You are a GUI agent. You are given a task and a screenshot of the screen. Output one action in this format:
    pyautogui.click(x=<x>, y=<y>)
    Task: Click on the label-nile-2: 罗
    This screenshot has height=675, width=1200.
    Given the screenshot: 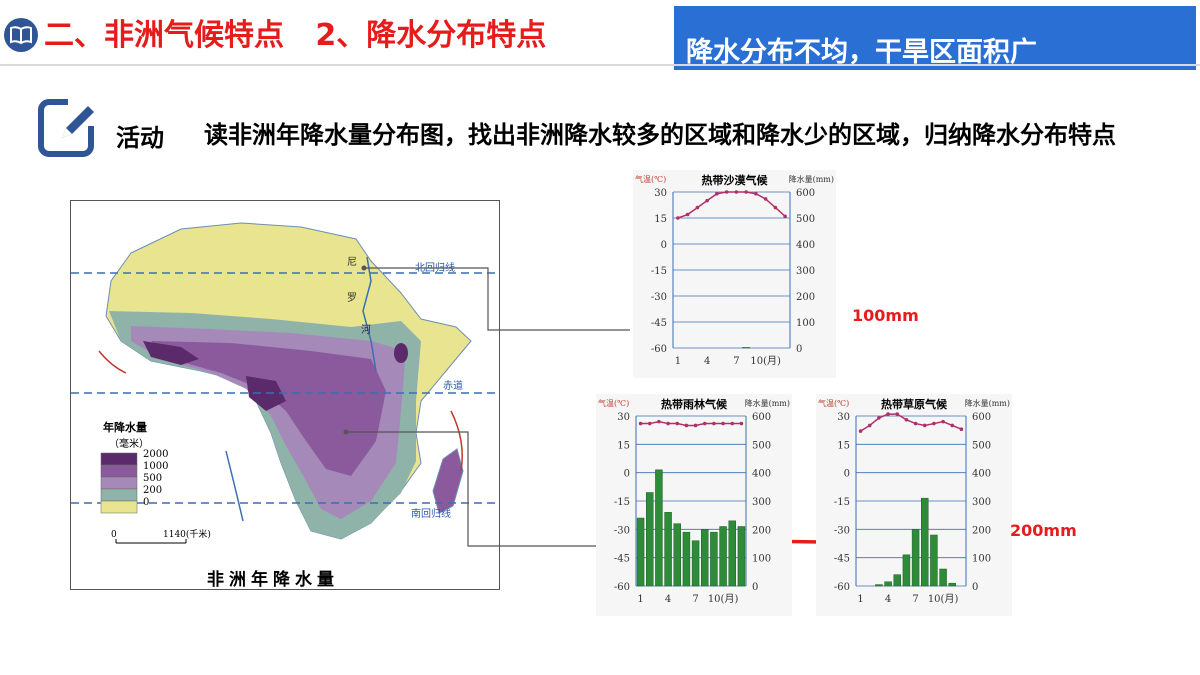 What is the action you would take?
    pyautogui.click(x=352, y=298)
    